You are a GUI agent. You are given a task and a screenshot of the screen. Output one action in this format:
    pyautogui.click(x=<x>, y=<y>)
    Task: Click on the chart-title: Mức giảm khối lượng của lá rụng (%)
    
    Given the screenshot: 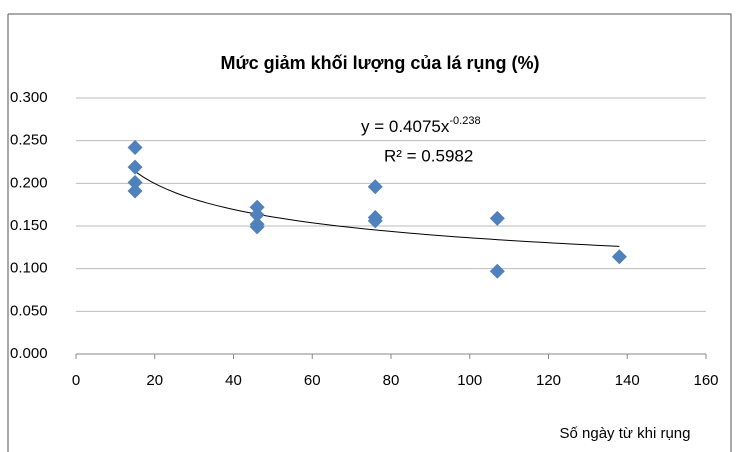 What is the action you would take?
    pyautogui.click(x=380, y=63)
    